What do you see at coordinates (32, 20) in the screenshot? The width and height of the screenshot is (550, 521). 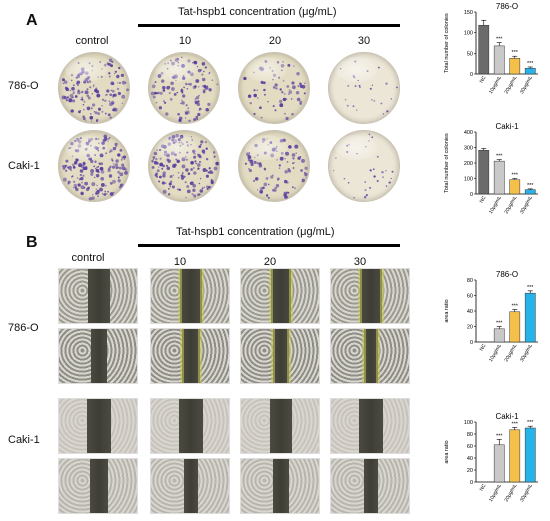 I see `panel-a-letter: A` at bounding box center [32, 20].